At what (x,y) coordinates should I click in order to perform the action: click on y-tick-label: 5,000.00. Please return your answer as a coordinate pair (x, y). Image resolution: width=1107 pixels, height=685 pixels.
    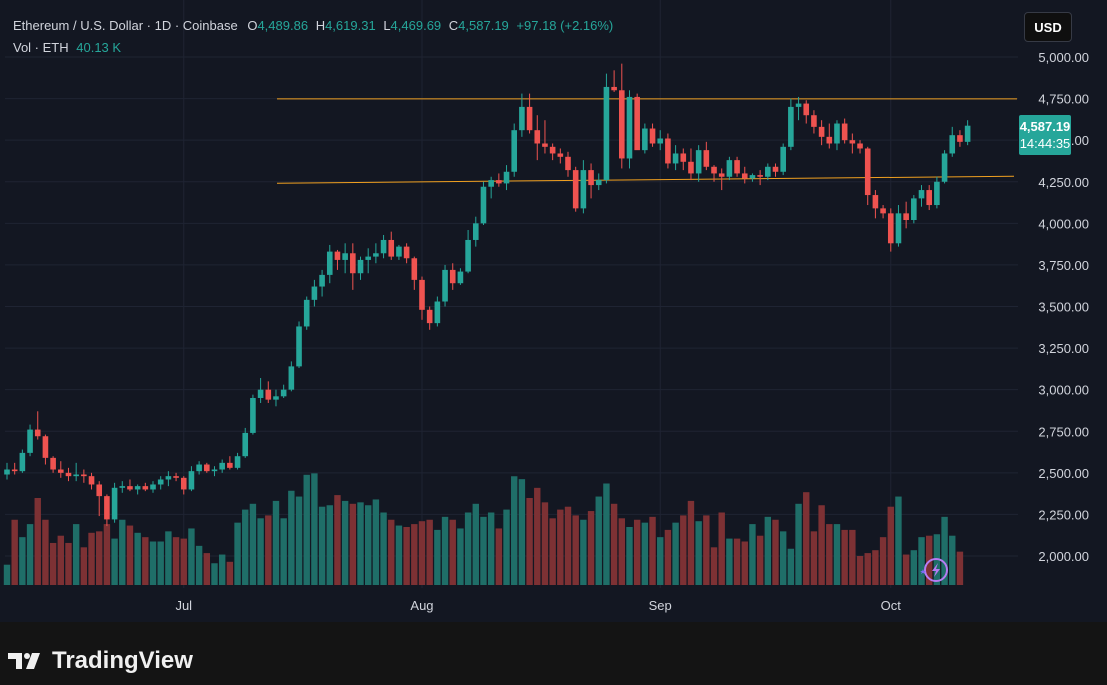
    Looking at the image, I should click on (1063, 57).